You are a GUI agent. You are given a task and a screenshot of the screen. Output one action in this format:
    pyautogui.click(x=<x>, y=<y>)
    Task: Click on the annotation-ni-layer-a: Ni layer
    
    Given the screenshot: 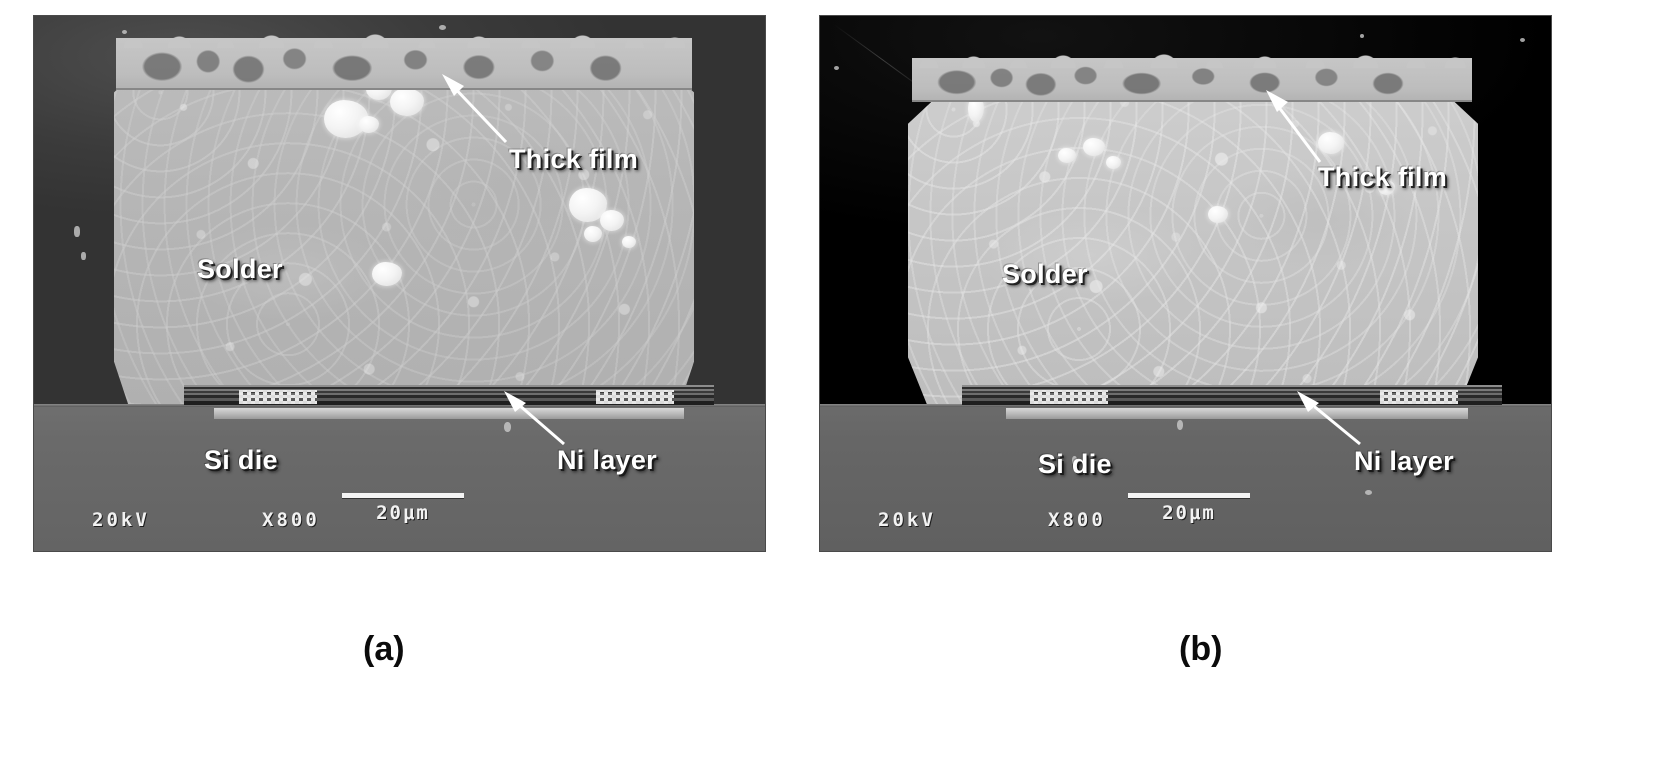 What is the action you would take?
    pyautogui.click(x=607, y=460)
    